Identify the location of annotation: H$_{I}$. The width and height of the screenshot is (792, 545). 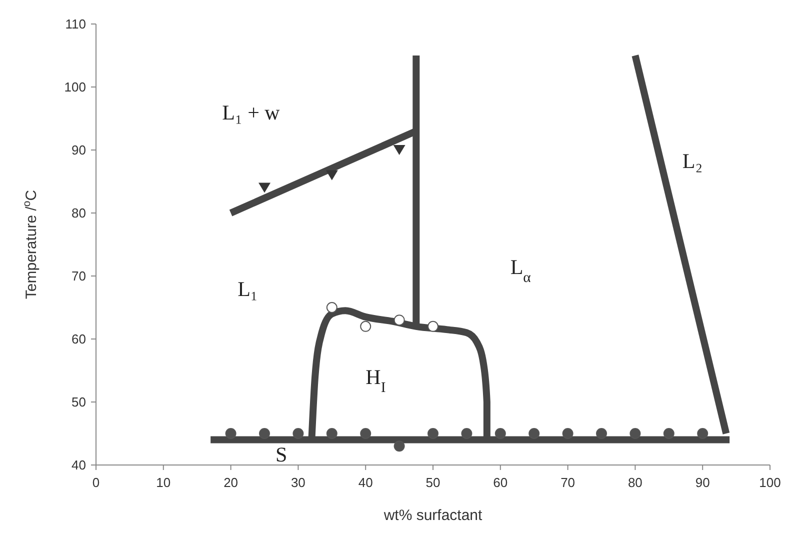
(376, 380).